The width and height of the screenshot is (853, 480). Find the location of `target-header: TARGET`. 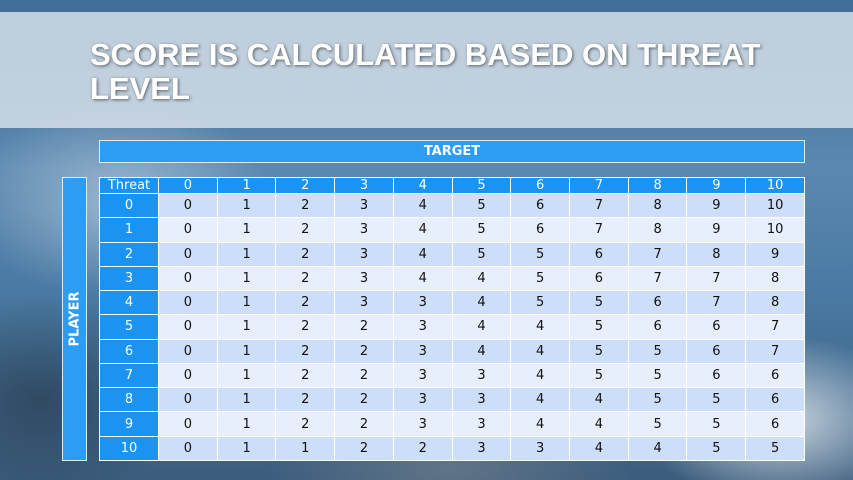

target-header: TARGET is located at coordinates (452, 151).